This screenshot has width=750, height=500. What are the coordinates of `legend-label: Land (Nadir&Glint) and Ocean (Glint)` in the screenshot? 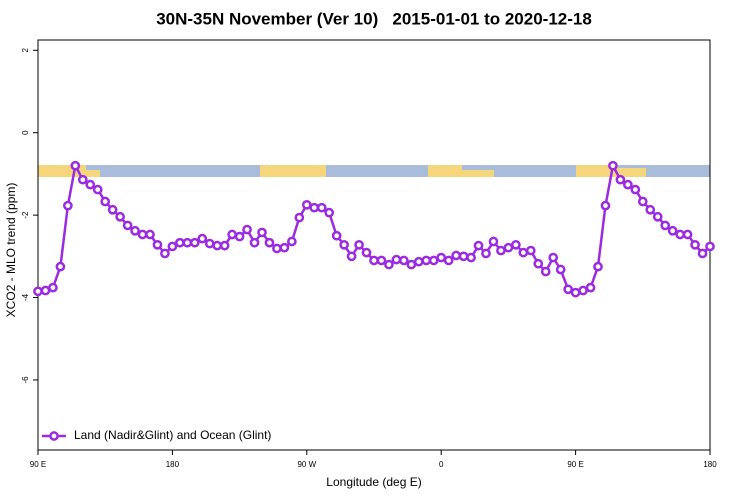 It's located at (172, 435).